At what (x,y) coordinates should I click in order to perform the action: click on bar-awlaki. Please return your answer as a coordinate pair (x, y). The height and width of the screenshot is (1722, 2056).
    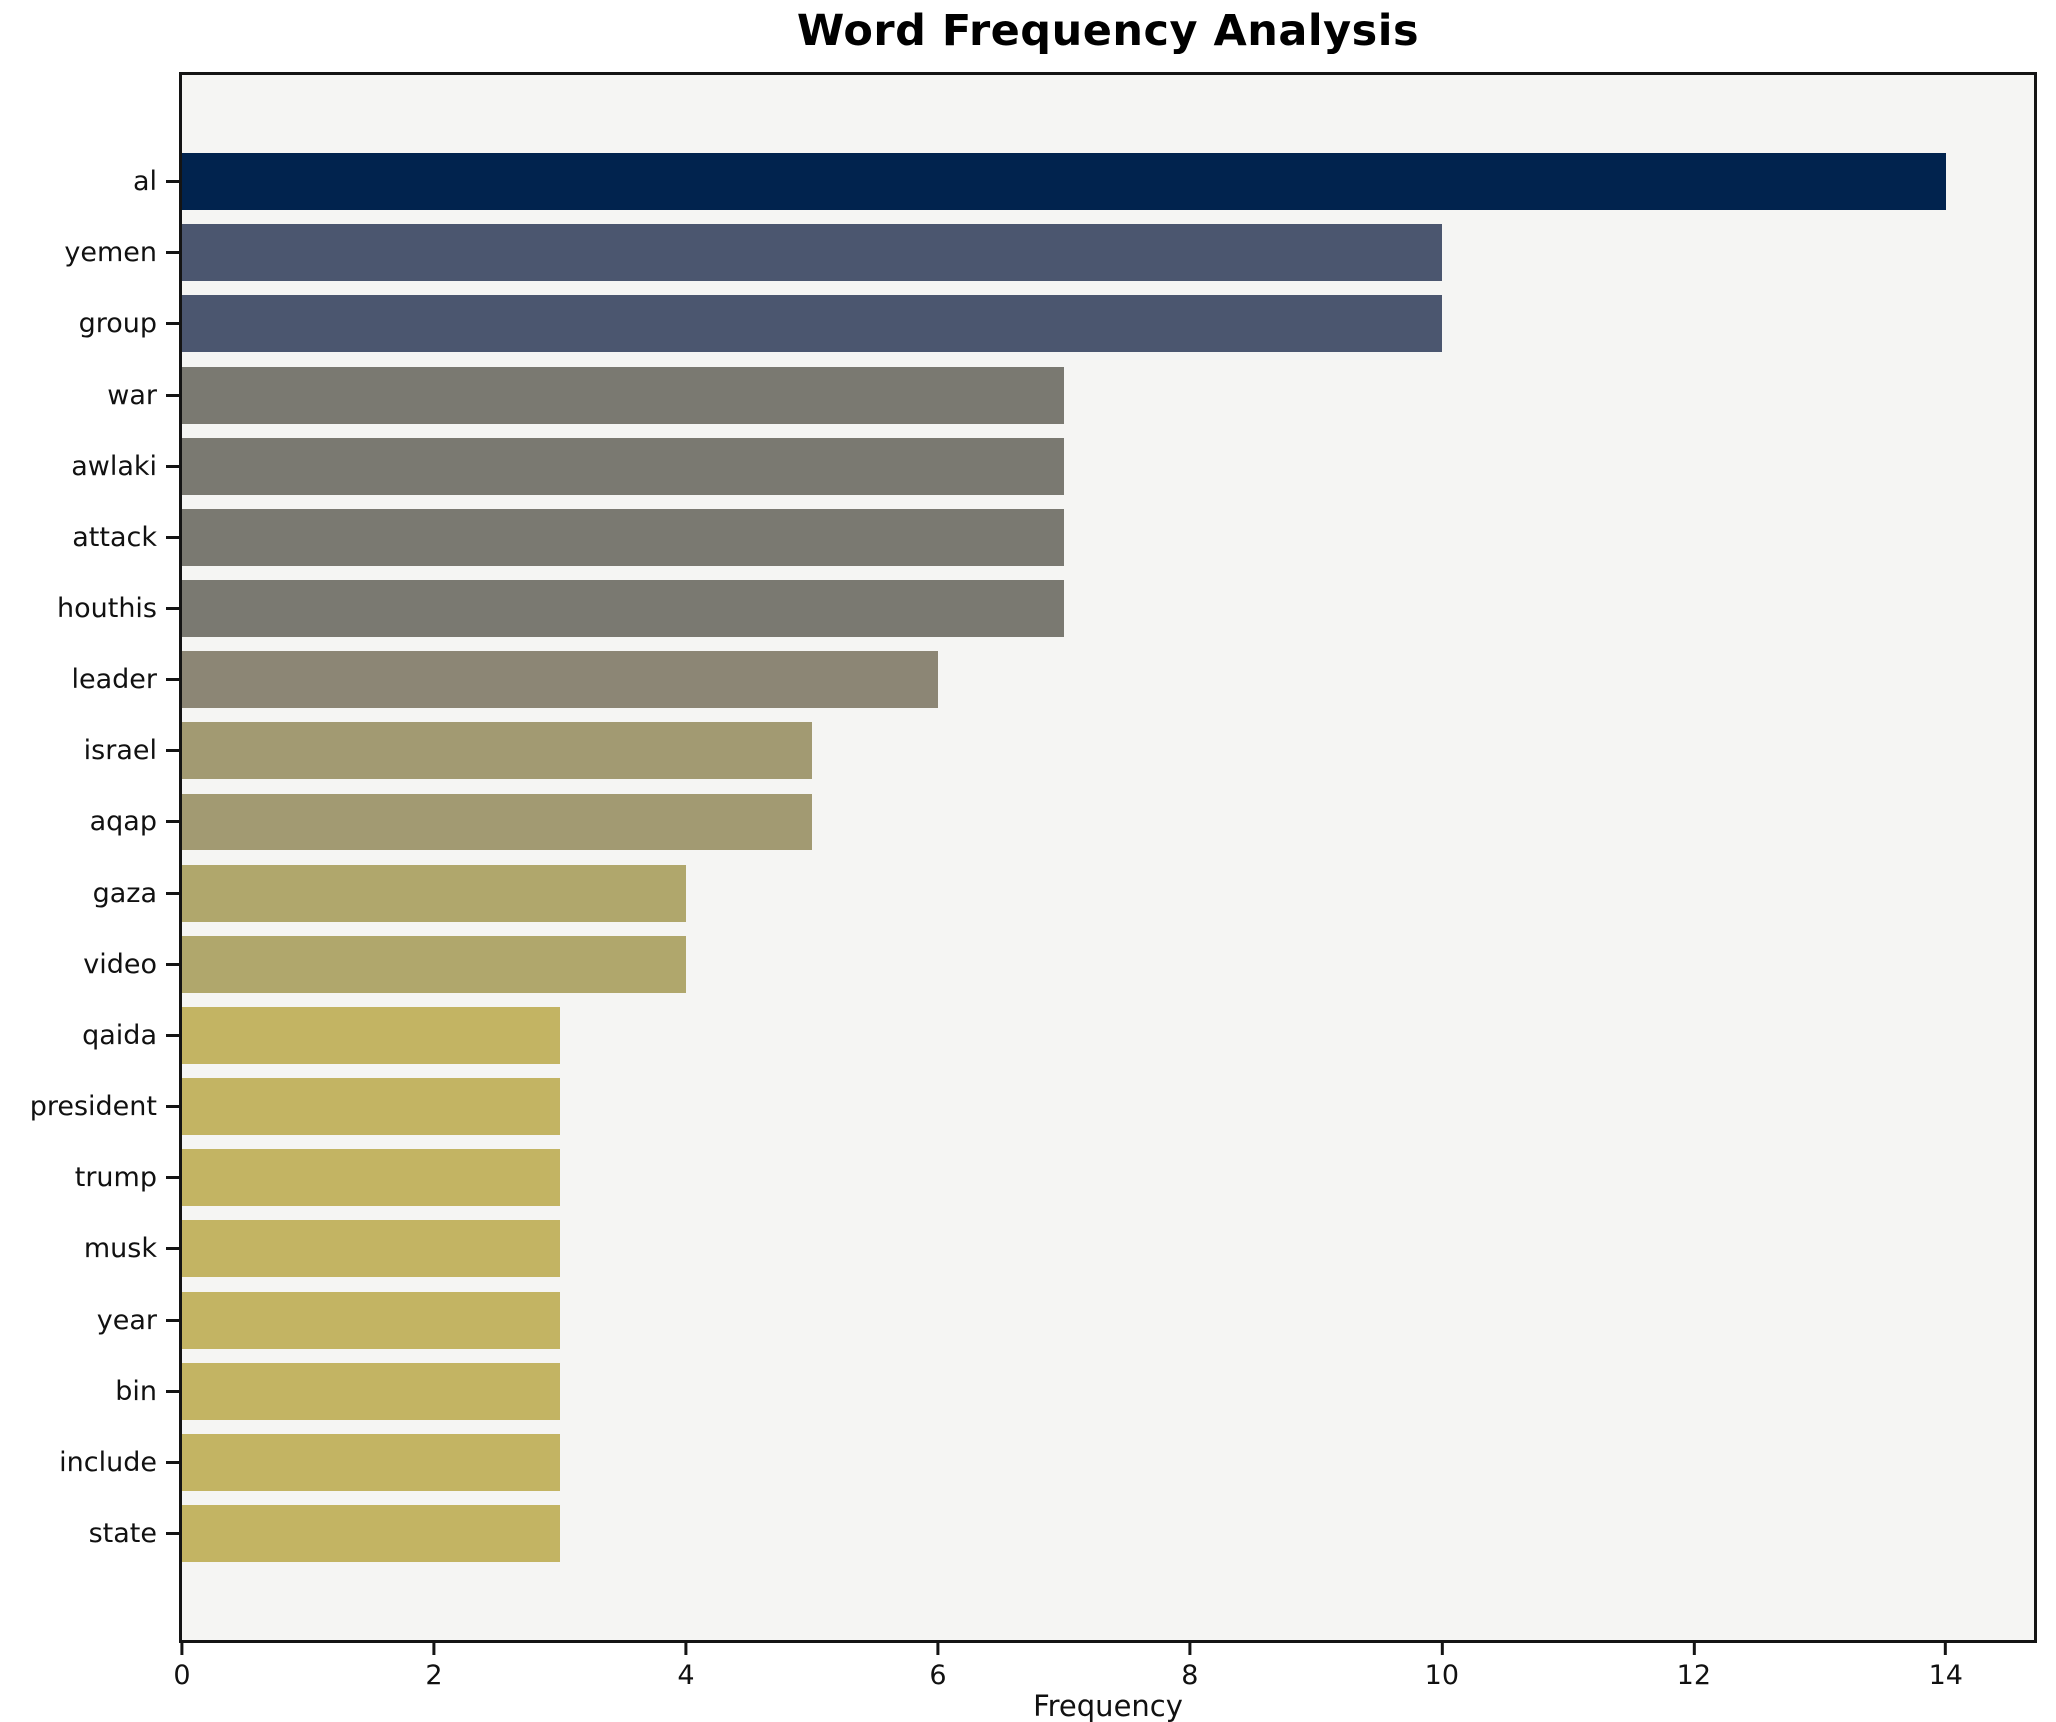
    Looking at the image, I should click on (623, 466).